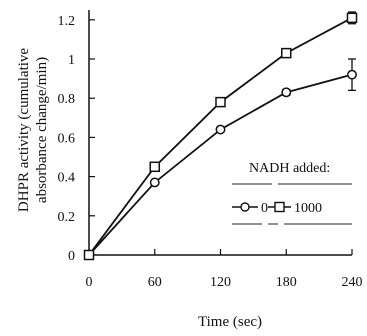 The width and height of the screenshot is (367, 336). What do you see at coordinates (245, 207) in the screenshot?
I see `legend-marker-circle` at bounding box center [245, 207].